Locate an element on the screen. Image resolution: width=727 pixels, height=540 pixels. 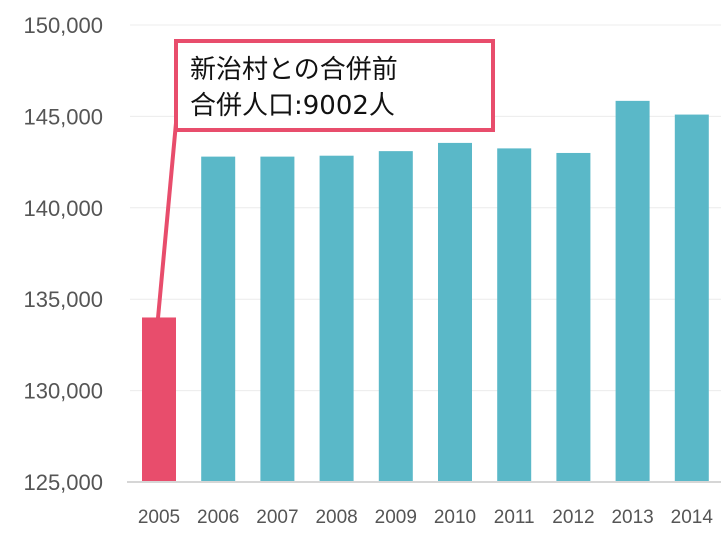
y-tick-label: 140,000 is located at coordinates (63, 208).